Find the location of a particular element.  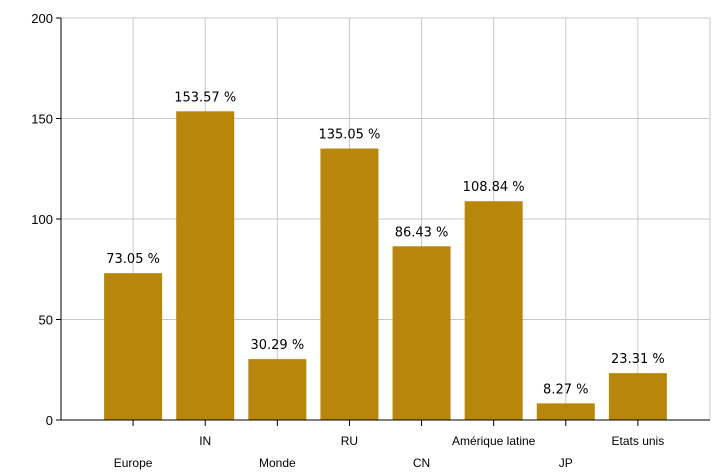

x-category-label: Amérique latine is located at coordinates (494, 441).